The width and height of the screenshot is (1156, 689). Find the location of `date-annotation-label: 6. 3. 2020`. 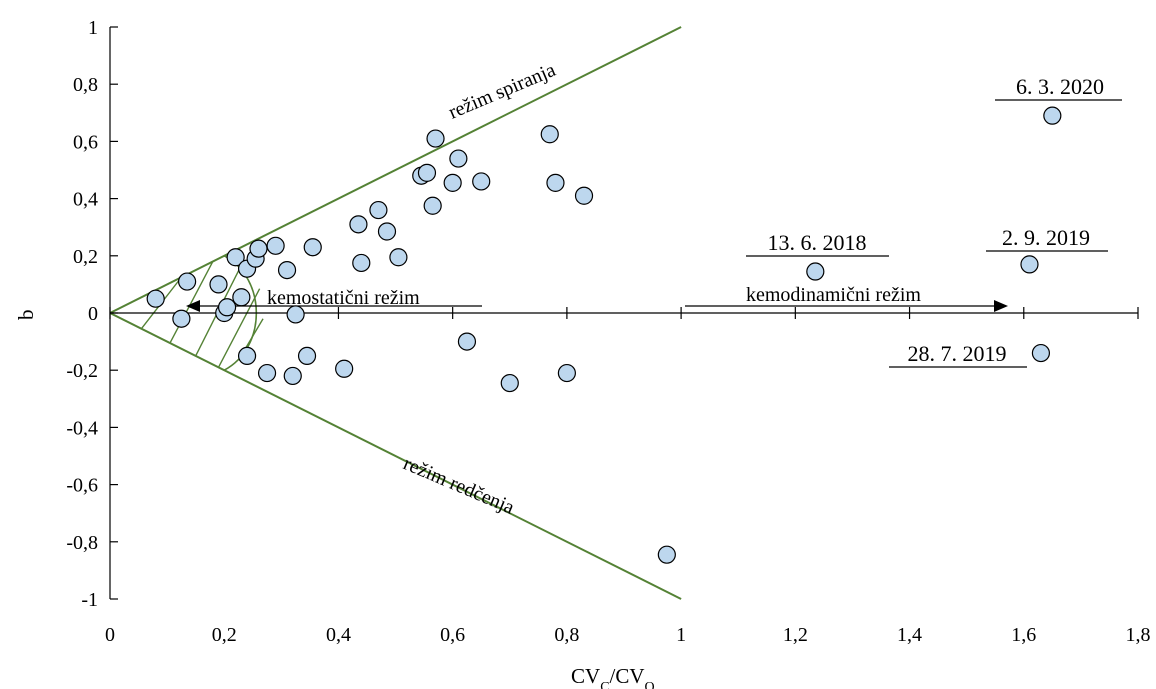

date-annotation-label: 6. 3. 2020 is located at coordinates (1060, 86).